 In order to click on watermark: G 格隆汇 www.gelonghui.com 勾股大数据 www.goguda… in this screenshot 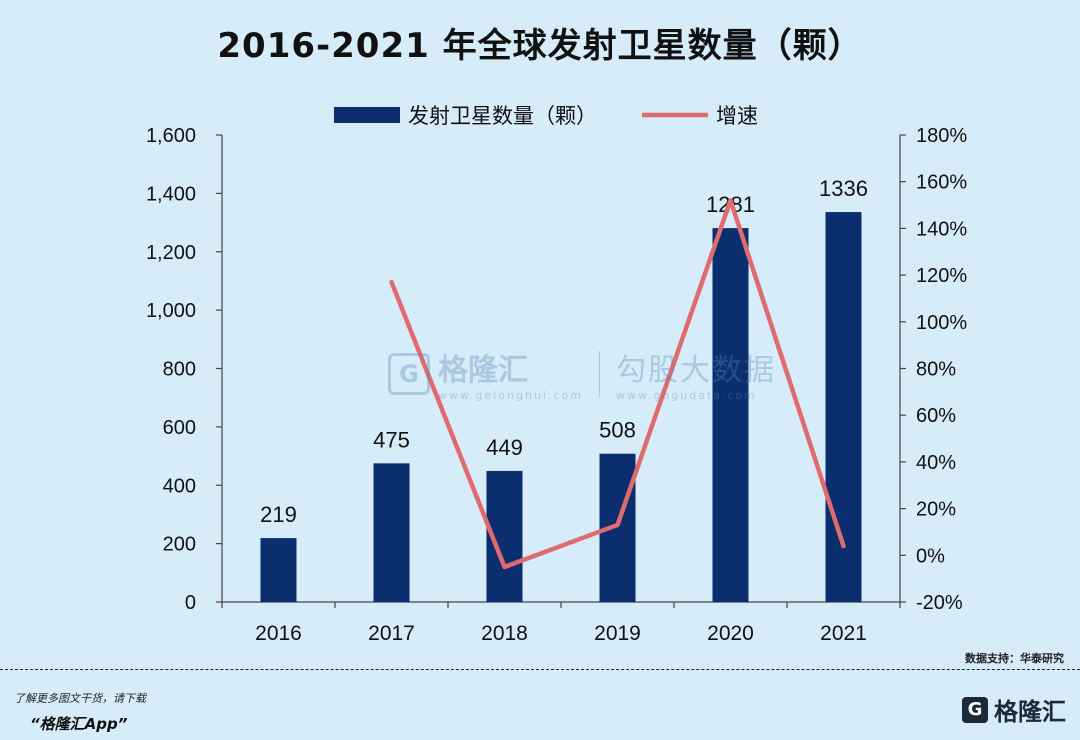, I will do `click(582, 373)`.